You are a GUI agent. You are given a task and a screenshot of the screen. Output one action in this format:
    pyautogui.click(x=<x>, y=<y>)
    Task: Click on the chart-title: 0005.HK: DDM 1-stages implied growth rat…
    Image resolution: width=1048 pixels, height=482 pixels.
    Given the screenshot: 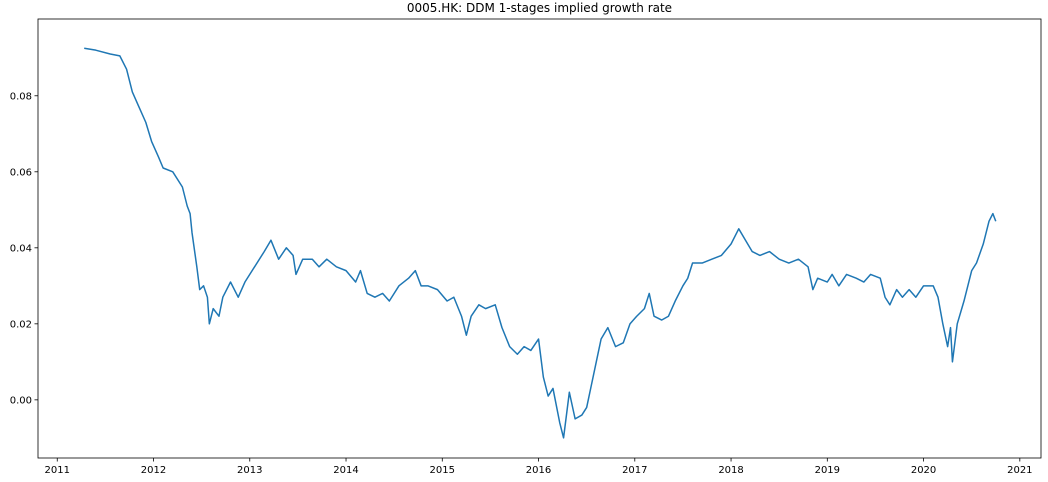 What is the action you would take?
    pyautogui.click(x=539, y=8)
    